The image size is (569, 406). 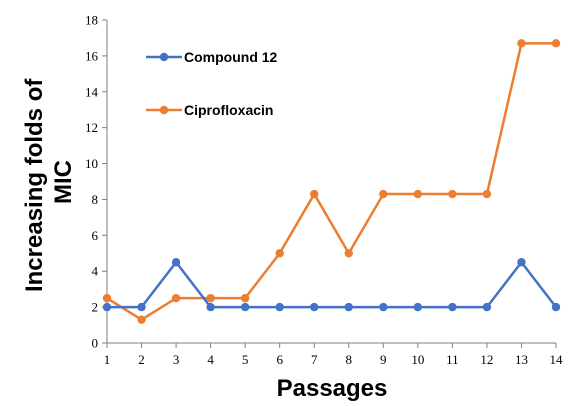 I want to click on series-line, so click(x=332, y=285).